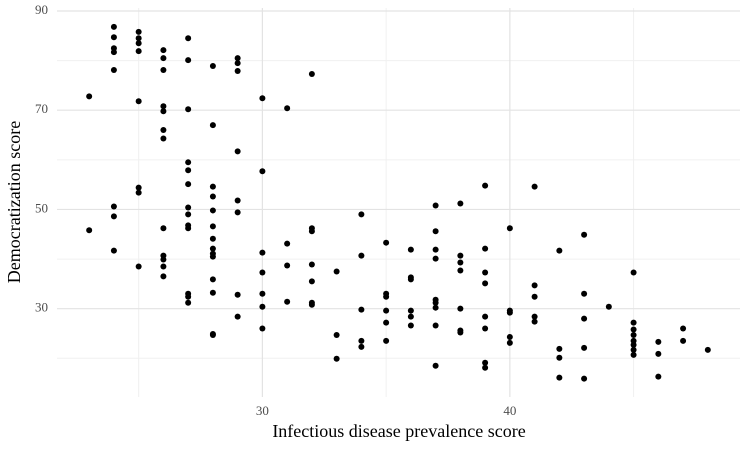 The width and height of the screenshot is (750, 450). Describe the element at coordinates (262, 410) in the screenshot. I see `x-tick-label: 30` at that location.